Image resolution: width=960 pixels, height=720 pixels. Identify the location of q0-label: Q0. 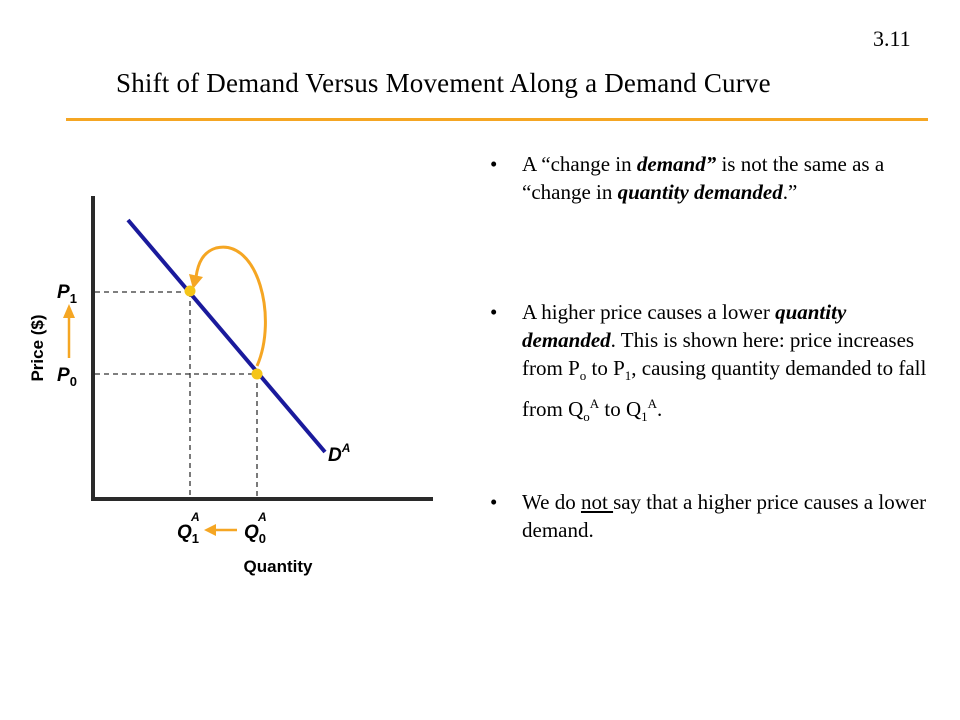
(255, 534).